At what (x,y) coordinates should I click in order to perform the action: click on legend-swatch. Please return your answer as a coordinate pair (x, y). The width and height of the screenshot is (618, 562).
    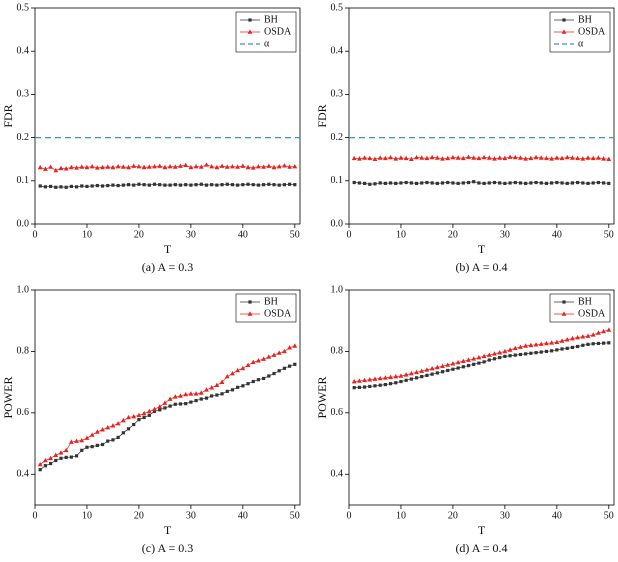
    Looking at the image, I should click on (564, 302).